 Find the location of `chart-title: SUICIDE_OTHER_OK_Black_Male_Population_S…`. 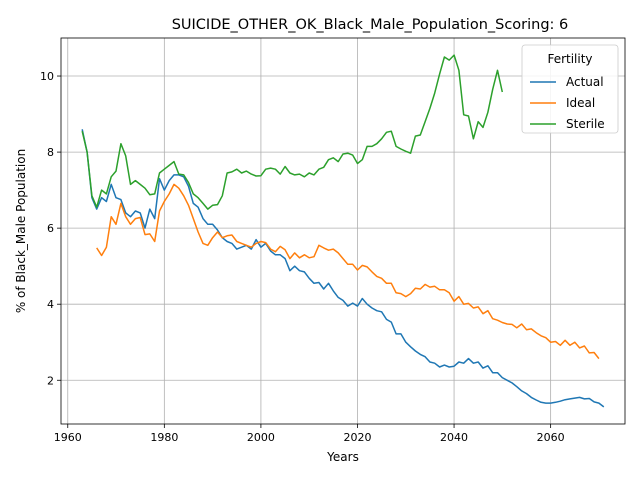

chart-title: SUICIDE_OTHER_OK_Black_Male_Population_S… is located at coordinates (370, 25).